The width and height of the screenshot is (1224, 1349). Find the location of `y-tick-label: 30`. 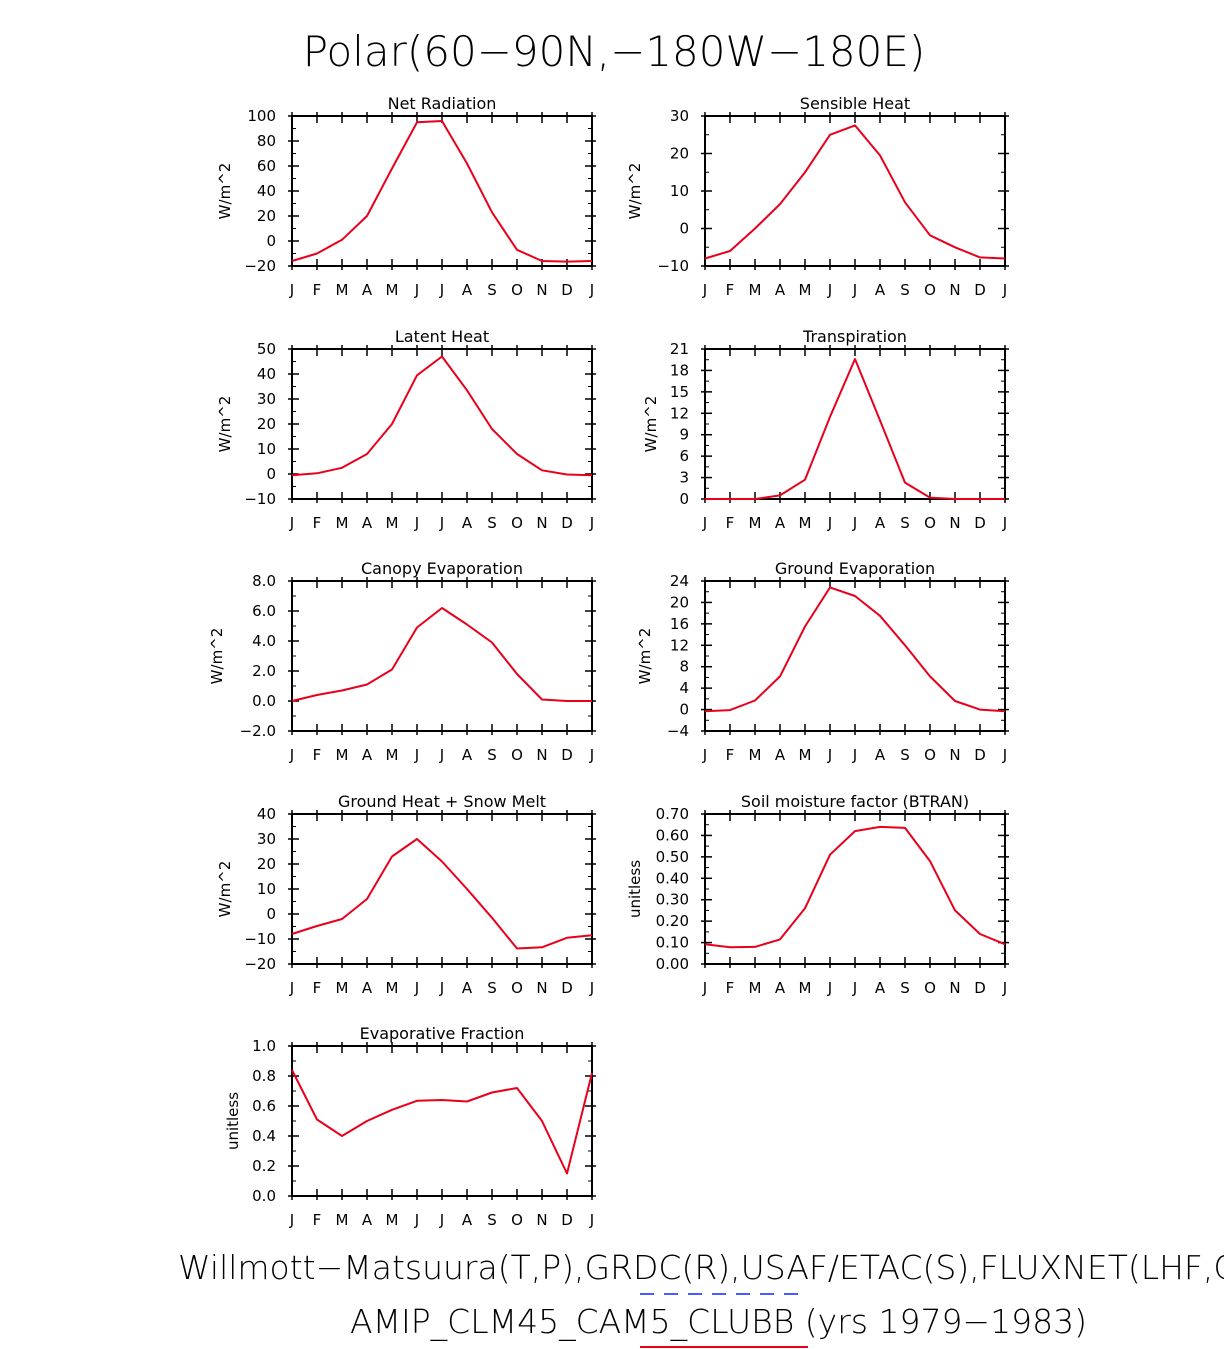

y-tick-label: 30 is located at coordinates (679, 116).